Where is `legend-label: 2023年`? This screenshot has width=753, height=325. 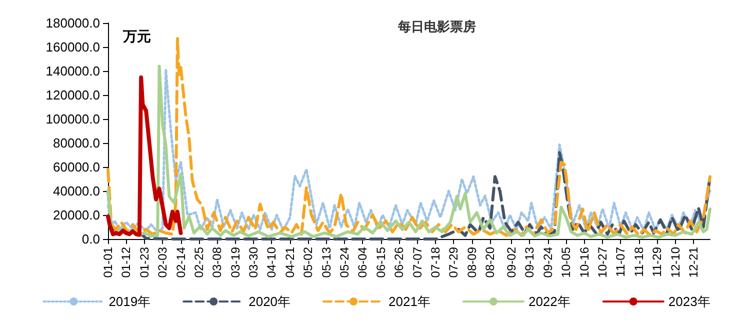
legend-label: 2023年 is located at coordinates (689, 301).